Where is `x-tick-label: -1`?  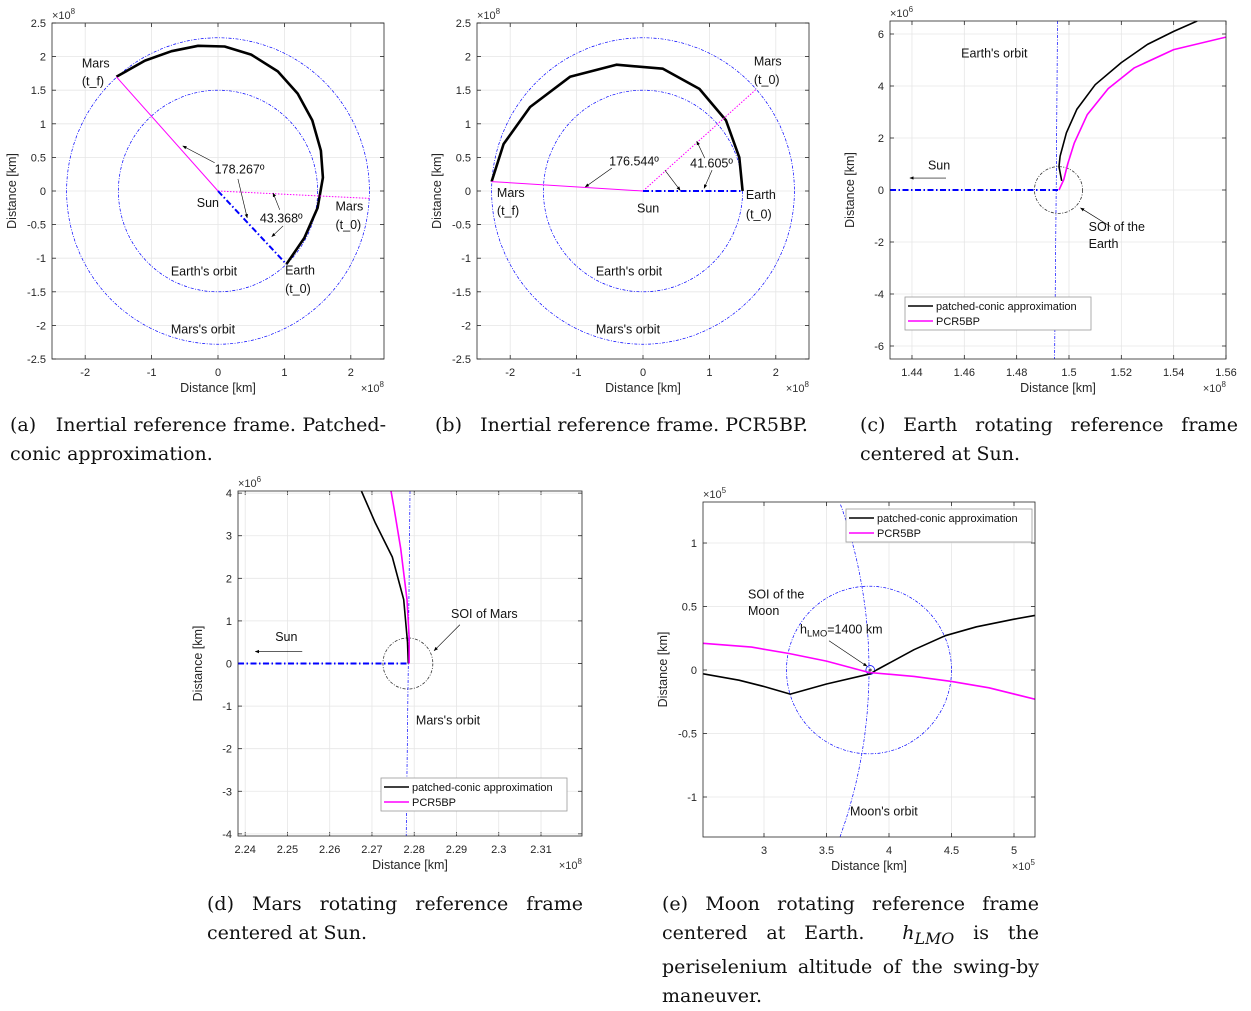 x-tick-label: -1 is located at coordinates (152, 373).